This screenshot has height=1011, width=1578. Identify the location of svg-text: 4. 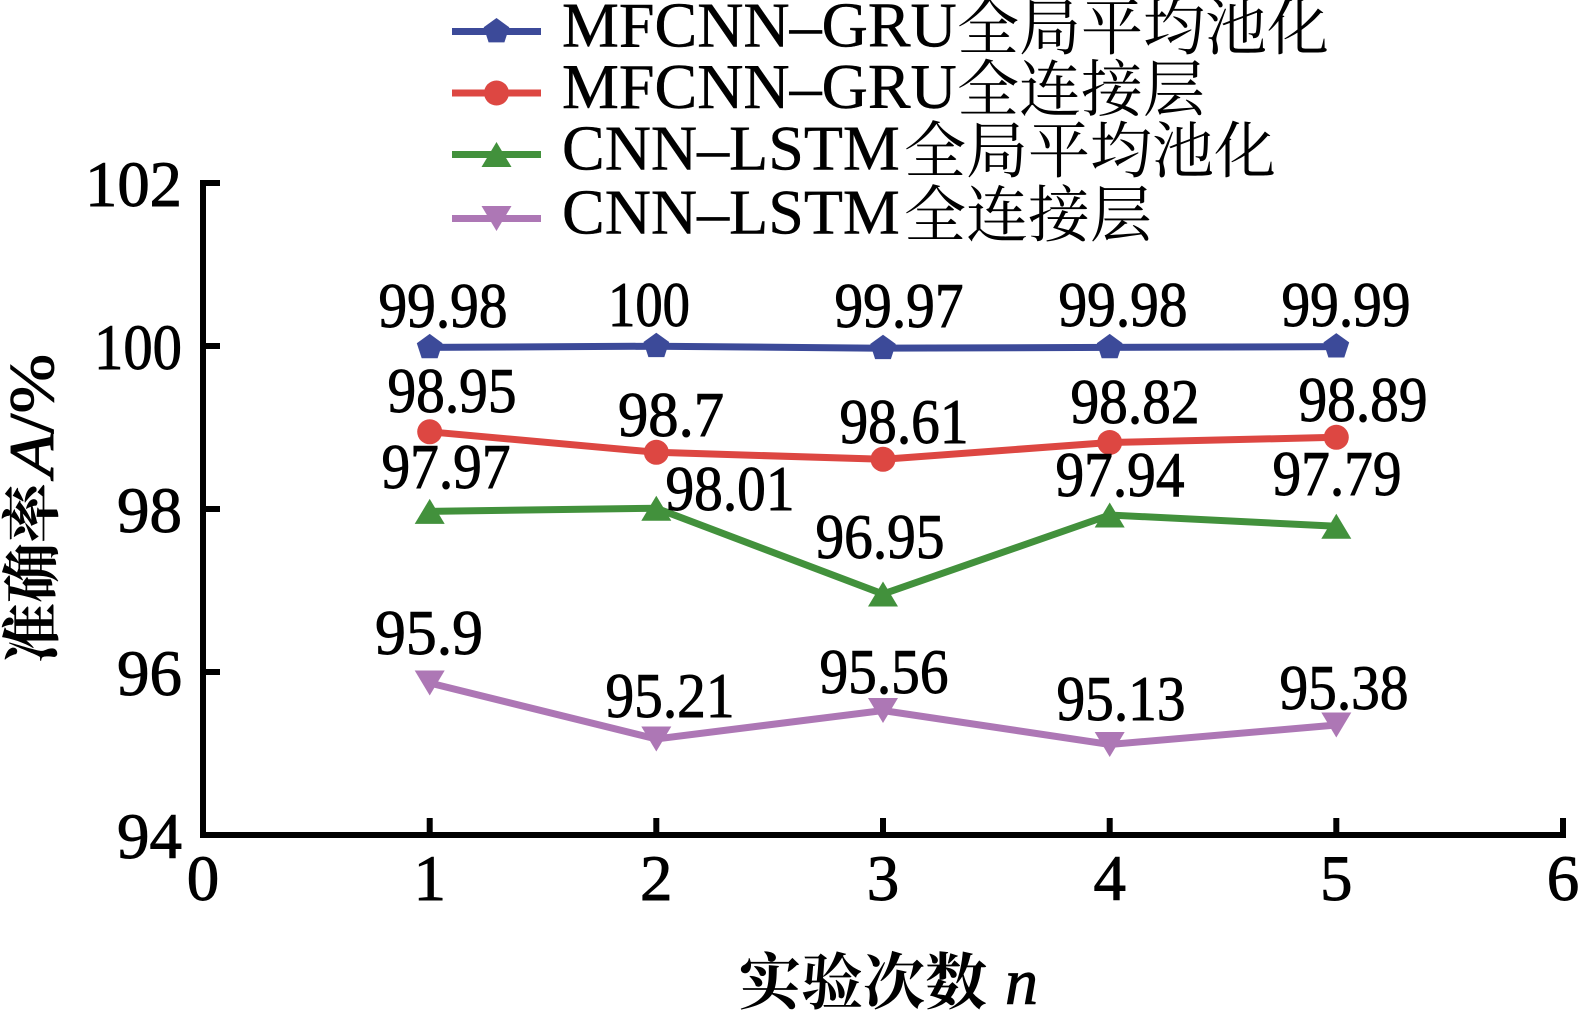
(1109, 879).